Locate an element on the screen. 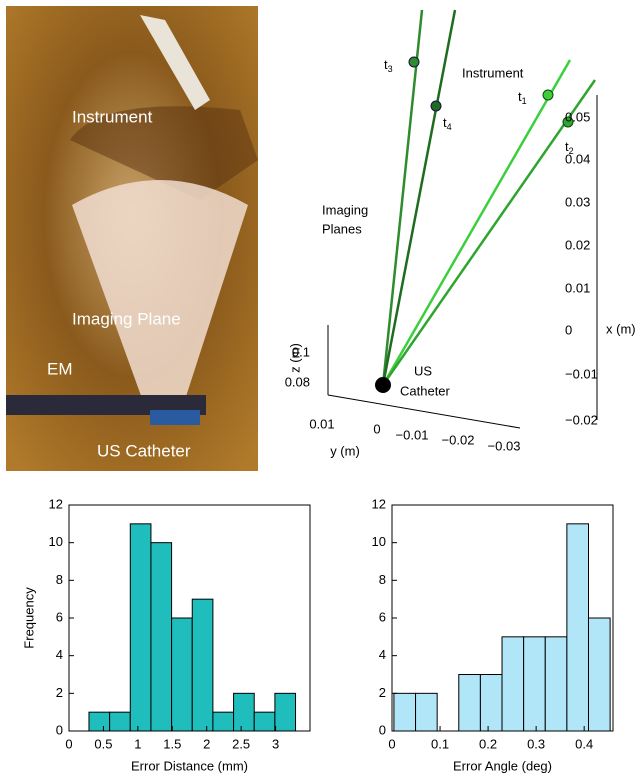 The width and height of the screenshot is (639, 782). y-axis-label: Frequency is located at coordinates (28, 618).